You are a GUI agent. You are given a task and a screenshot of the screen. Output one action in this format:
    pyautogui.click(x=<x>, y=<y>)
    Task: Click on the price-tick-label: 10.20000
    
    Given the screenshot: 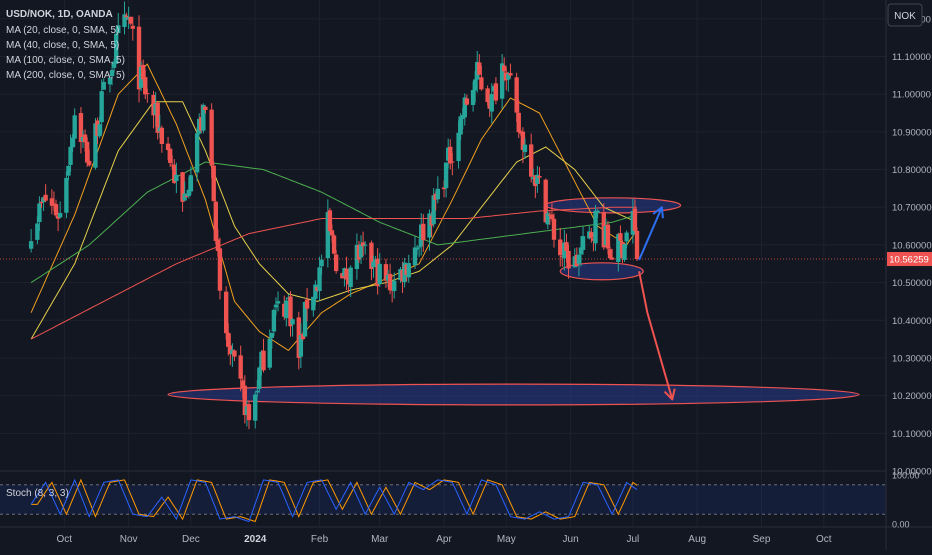 What is the action you would take?
    pyautogui.click(x=912, y=396)
    